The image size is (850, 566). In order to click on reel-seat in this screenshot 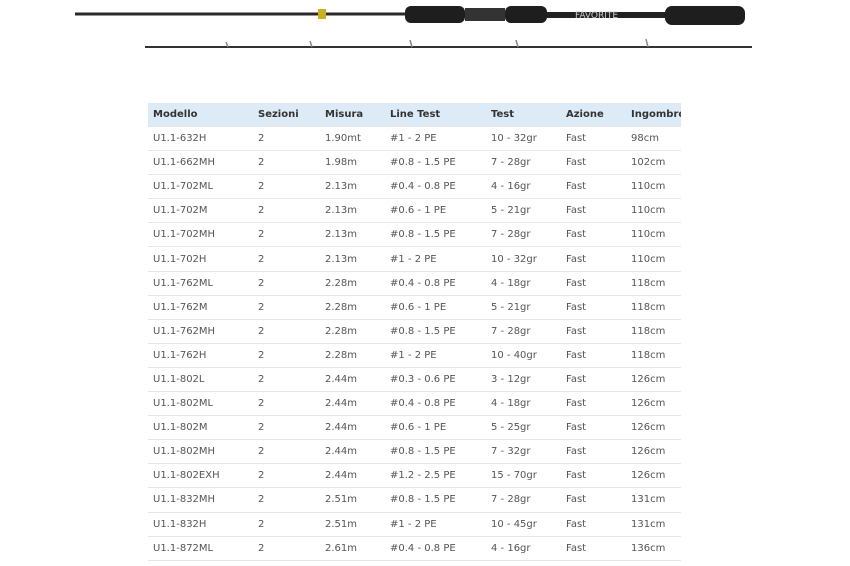, I will do `click(485, 14)`.